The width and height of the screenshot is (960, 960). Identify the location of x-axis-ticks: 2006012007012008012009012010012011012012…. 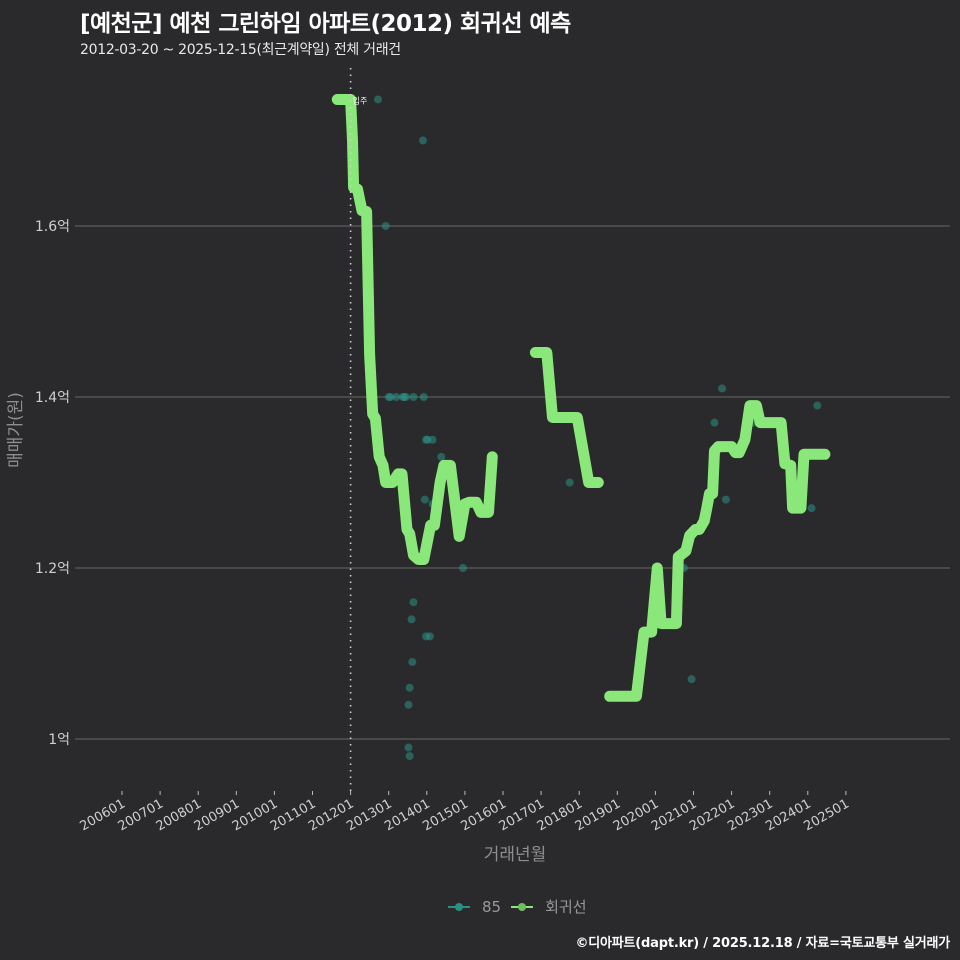
(465, 812).